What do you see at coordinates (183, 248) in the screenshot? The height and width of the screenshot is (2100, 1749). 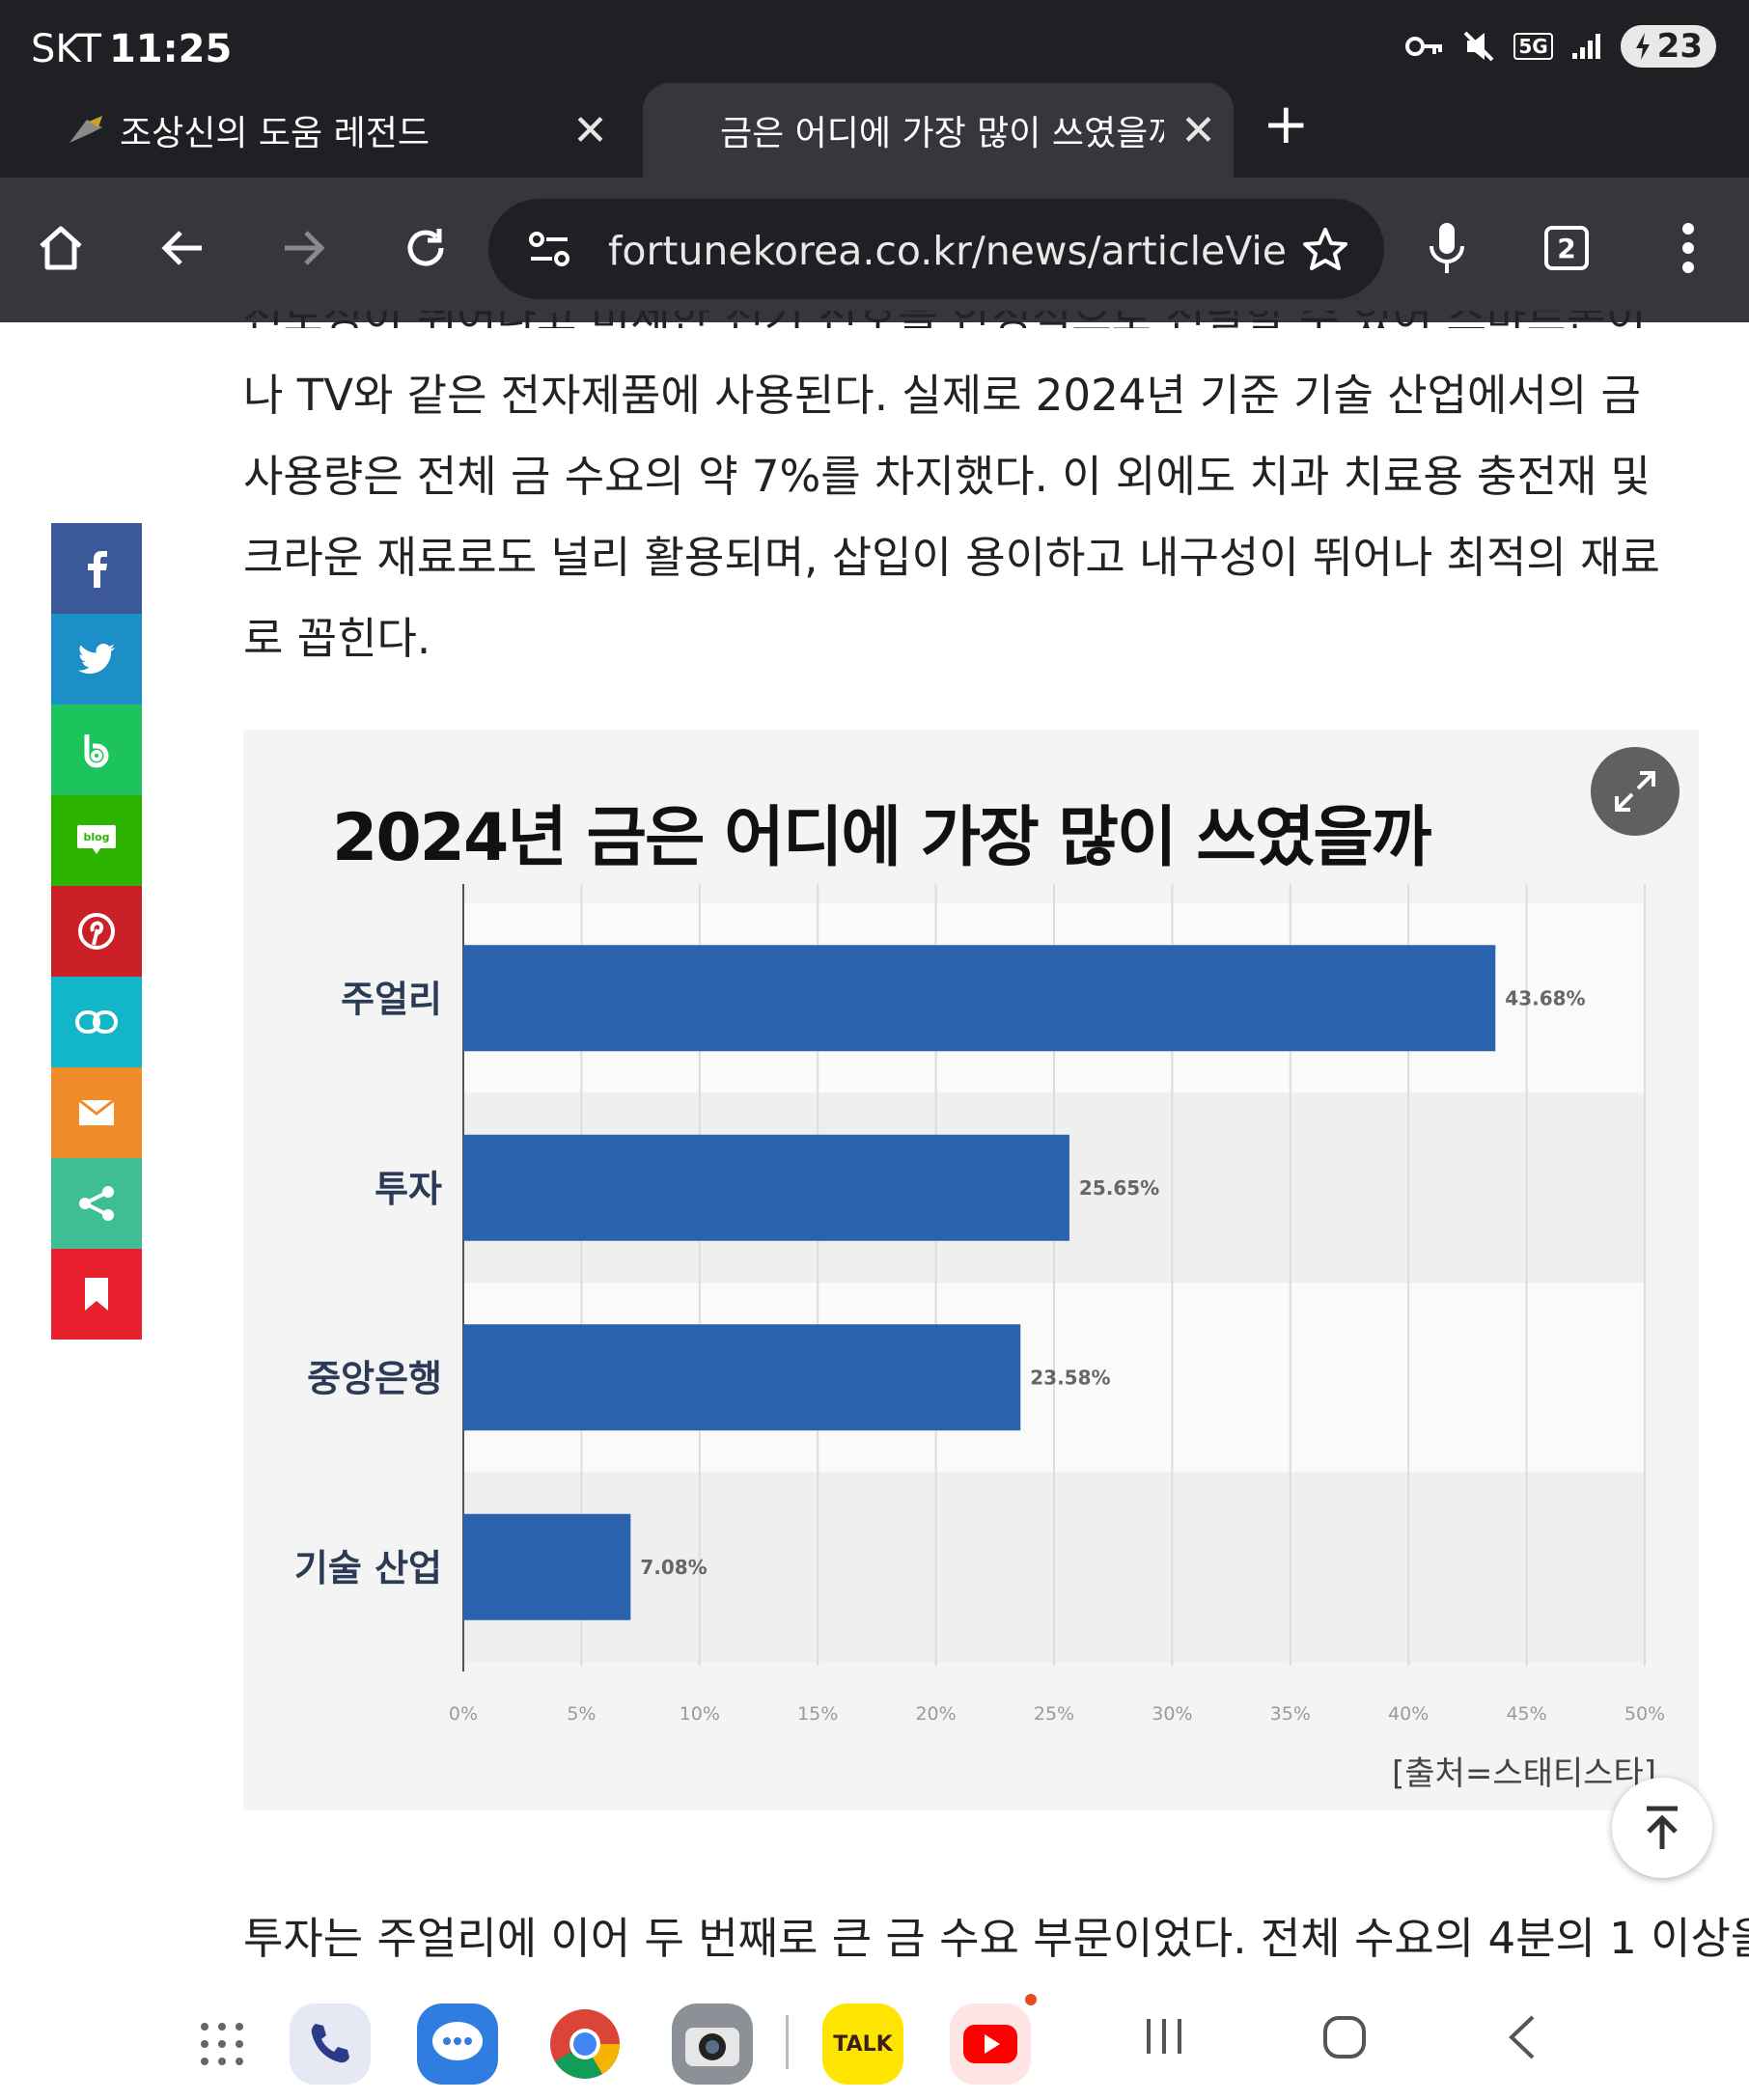 I see `back-button` at bounding box center [183, 248].